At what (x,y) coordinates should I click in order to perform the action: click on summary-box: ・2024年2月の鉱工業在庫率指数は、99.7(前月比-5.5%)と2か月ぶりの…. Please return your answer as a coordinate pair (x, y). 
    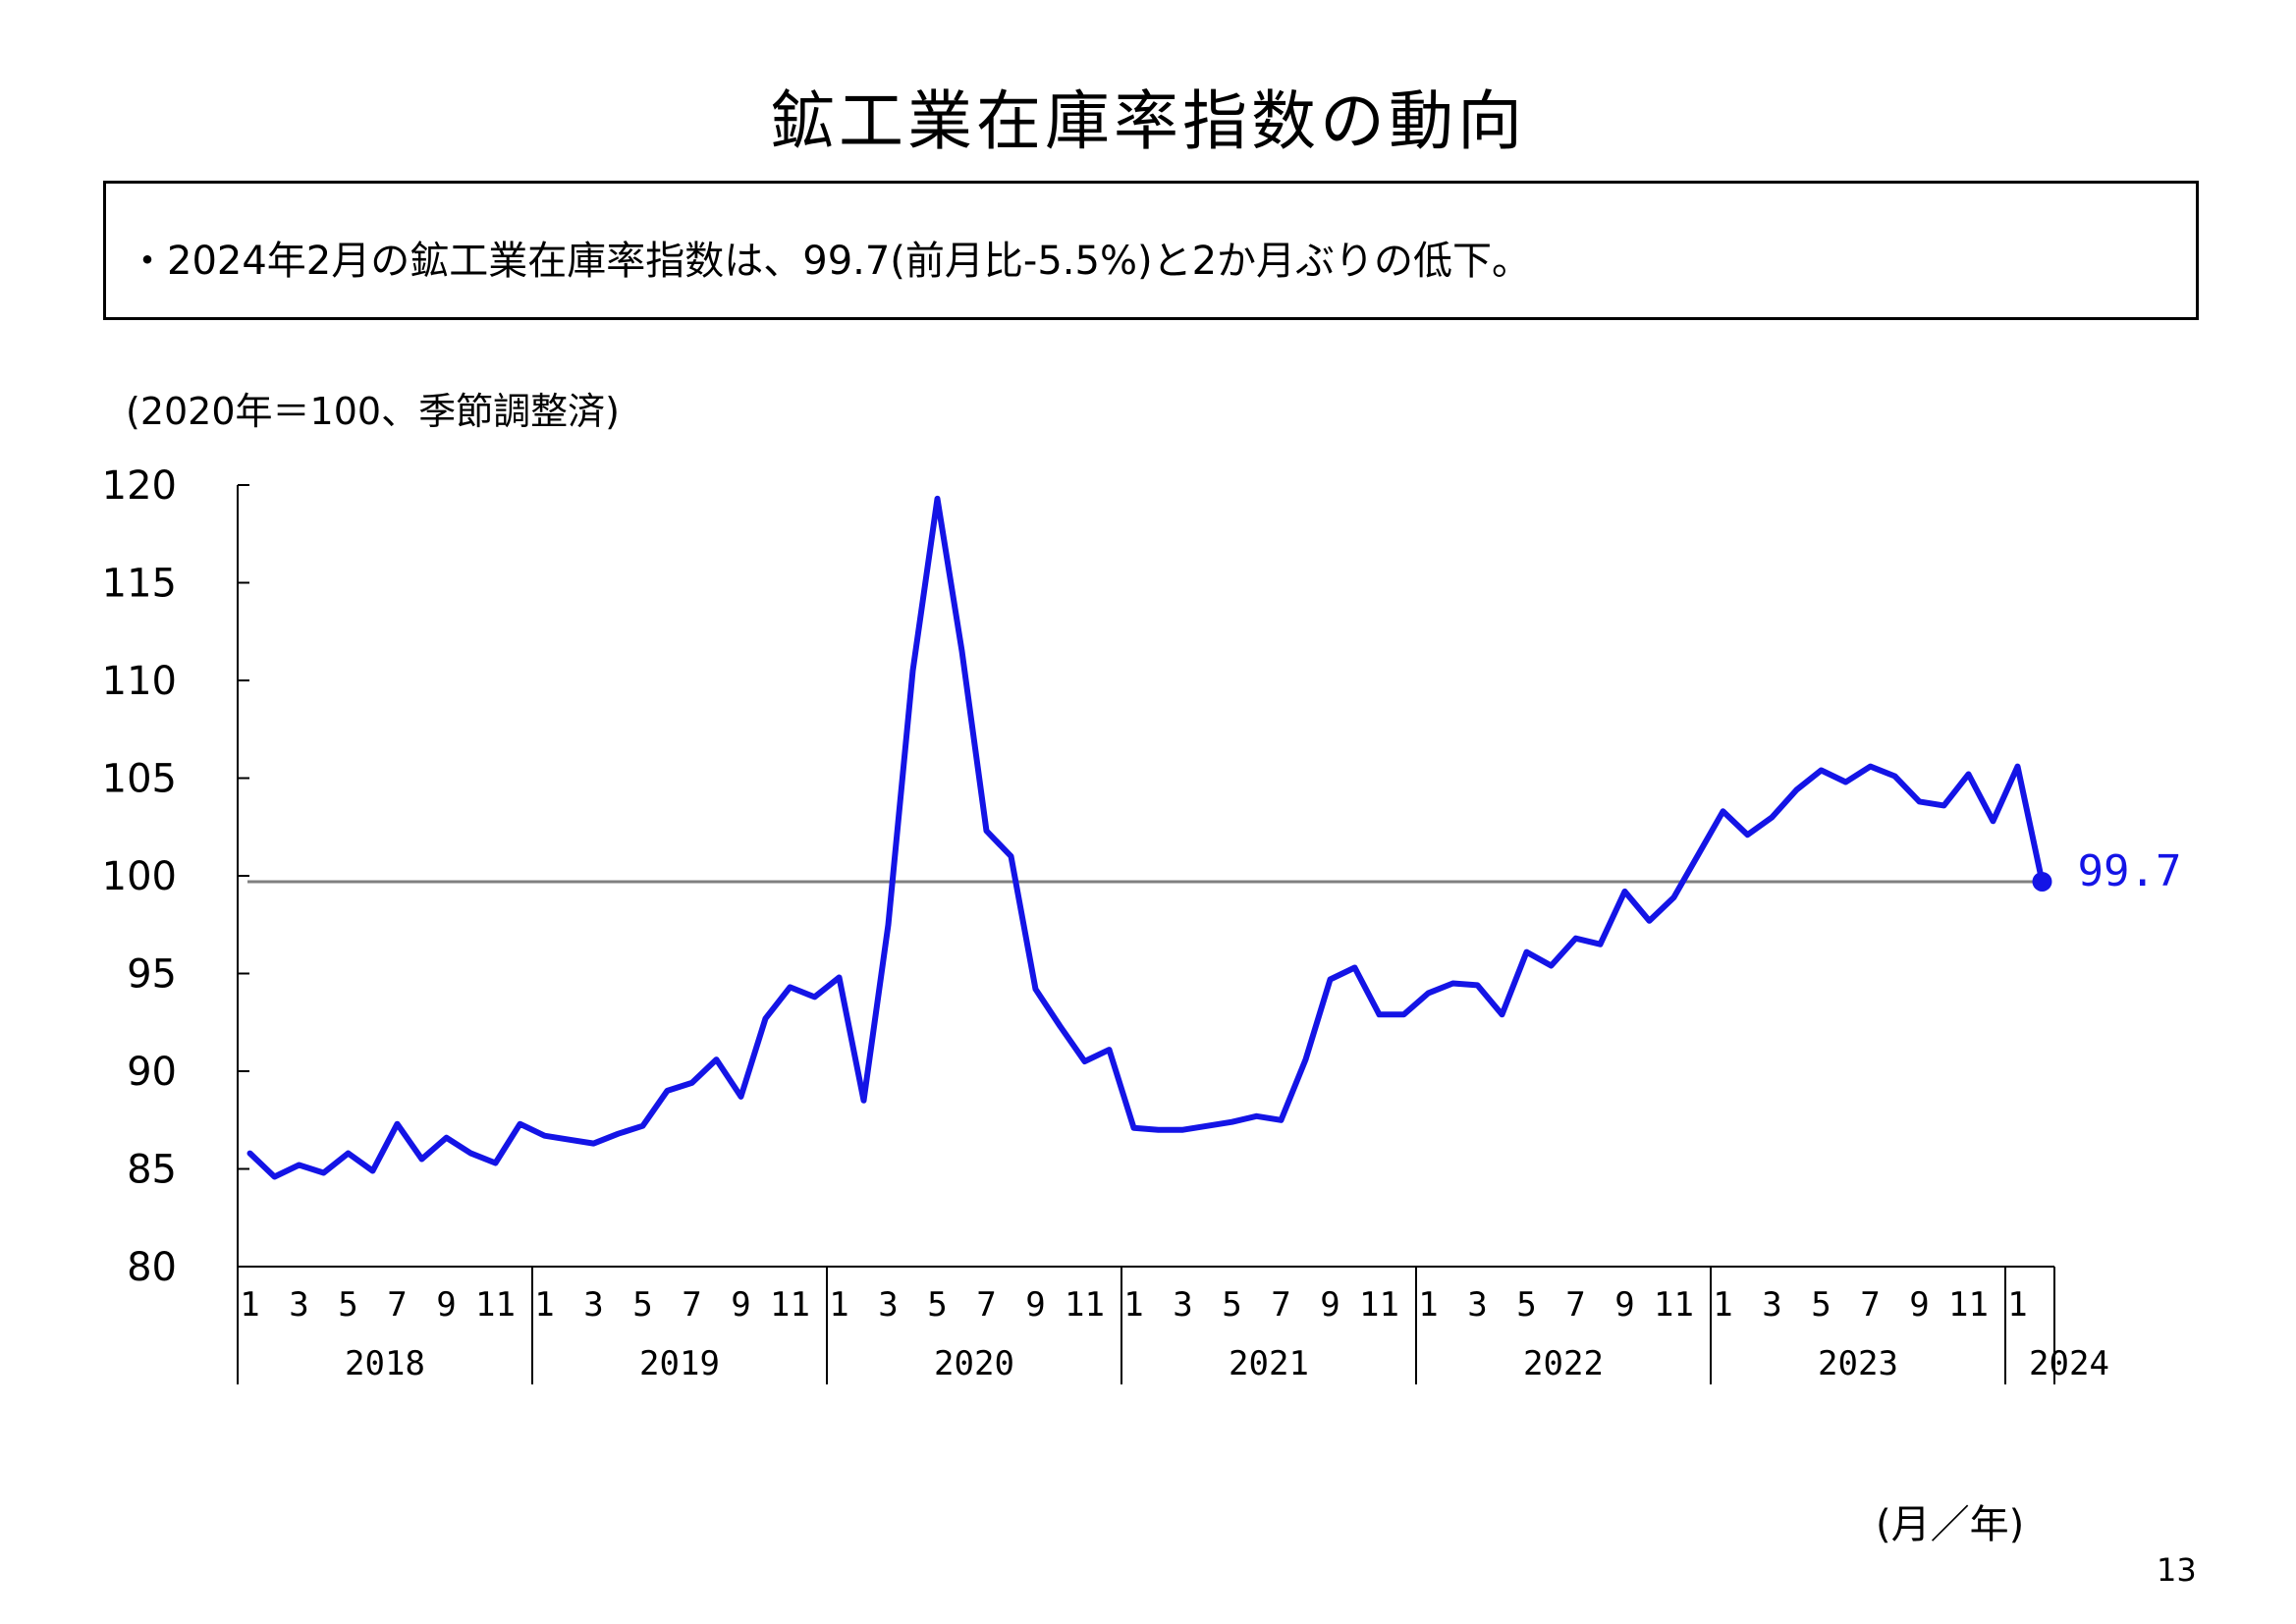
    Looking at the image, I should click on (1151, 250).